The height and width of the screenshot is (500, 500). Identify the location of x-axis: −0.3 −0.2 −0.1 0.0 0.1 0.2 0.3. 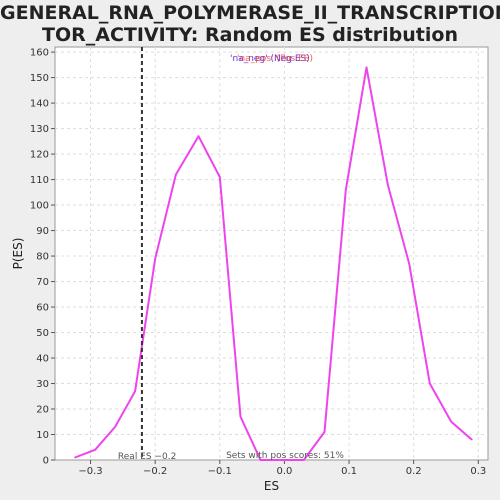
(282, 468).